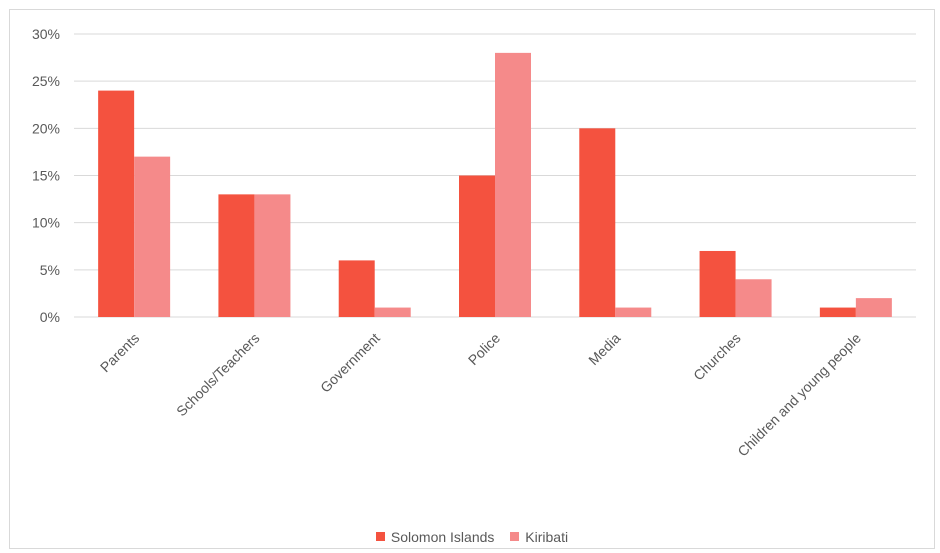  What do you see at coordinates (217, 374) in the screenshot?
I see `x-category-label: Schools/Teachers` at bounding box center [217, 374].